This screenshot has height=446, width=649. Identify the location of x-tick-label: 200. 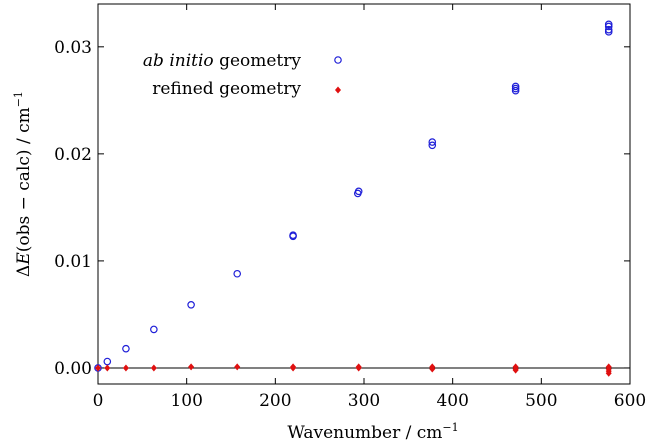
(275, 401).